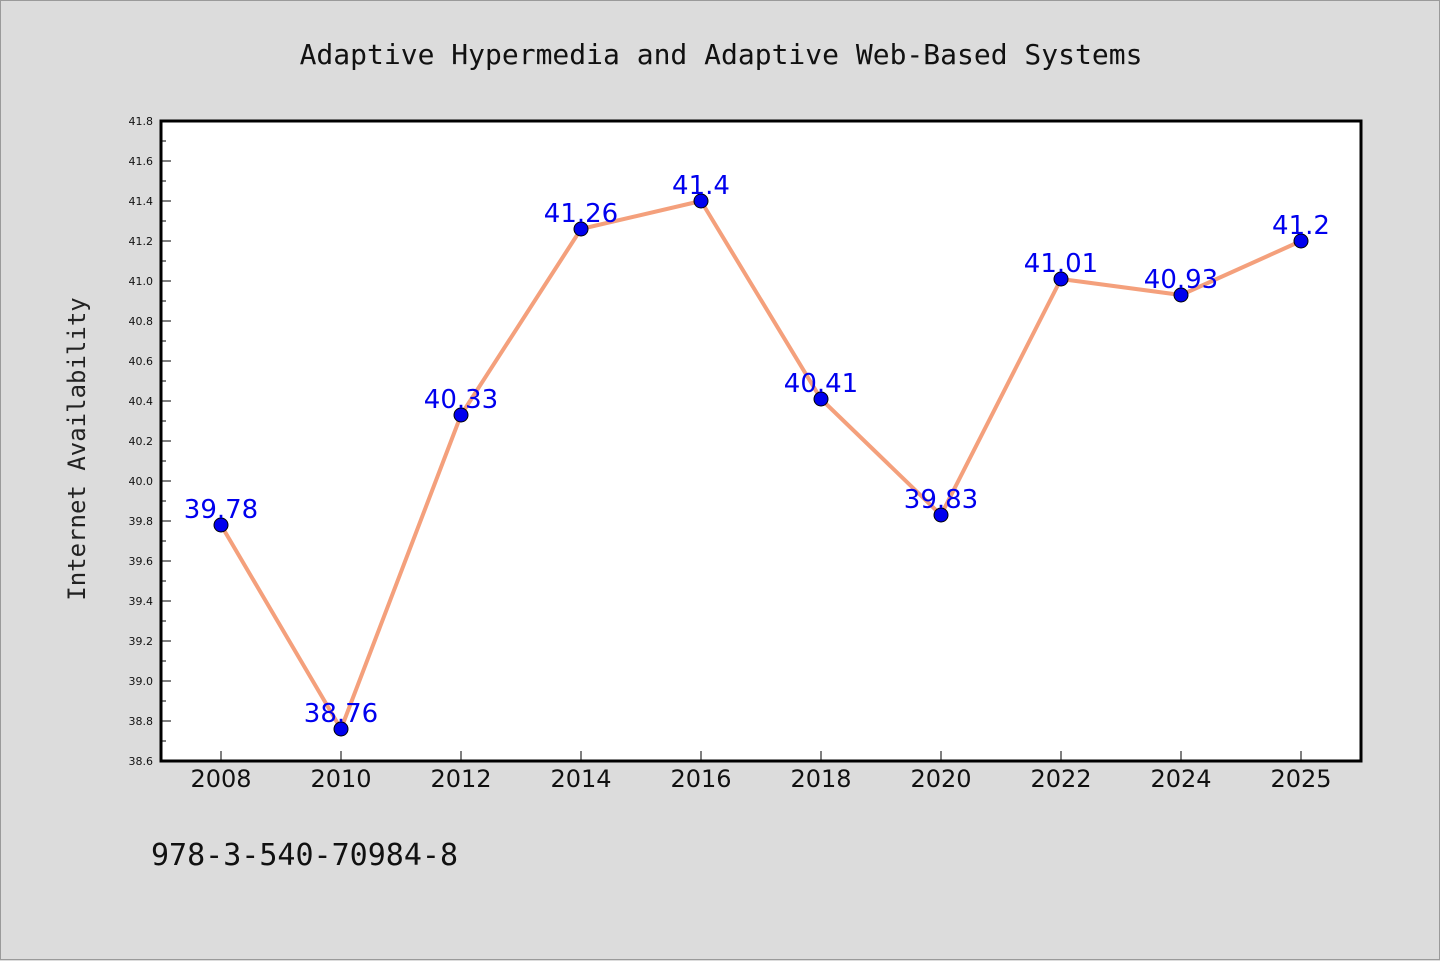 This screenshot has width=1440, height=961. What do you see at coordinates (1180, 779) in the screenshot?
I see `x-tick-label: 2024` at bounding box center [1180, 779].